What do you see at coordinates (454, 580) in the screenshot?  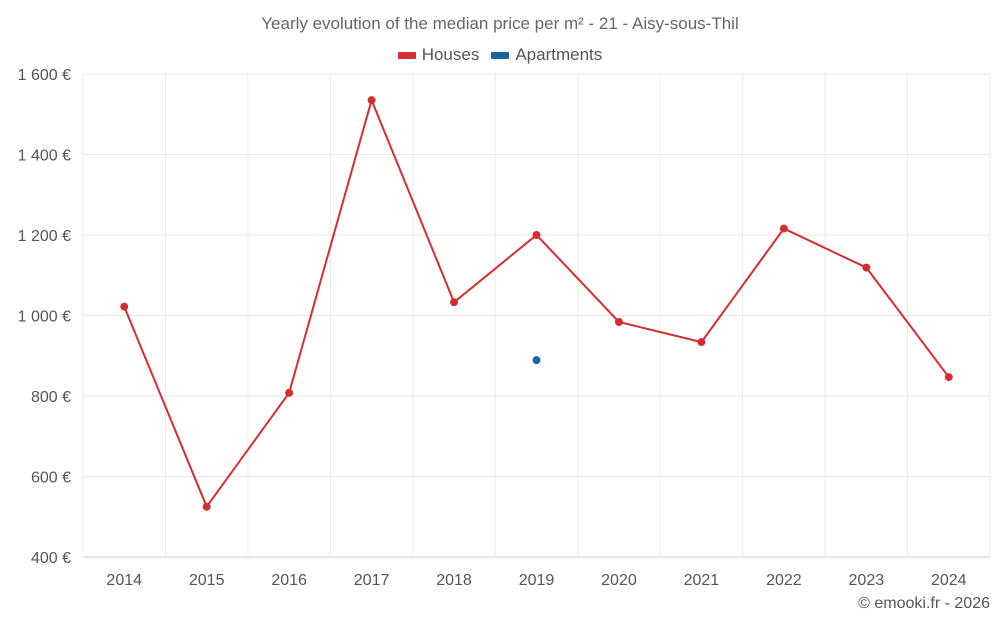 I see `x-tick-label: 2018` at bounding box center [454, 580].